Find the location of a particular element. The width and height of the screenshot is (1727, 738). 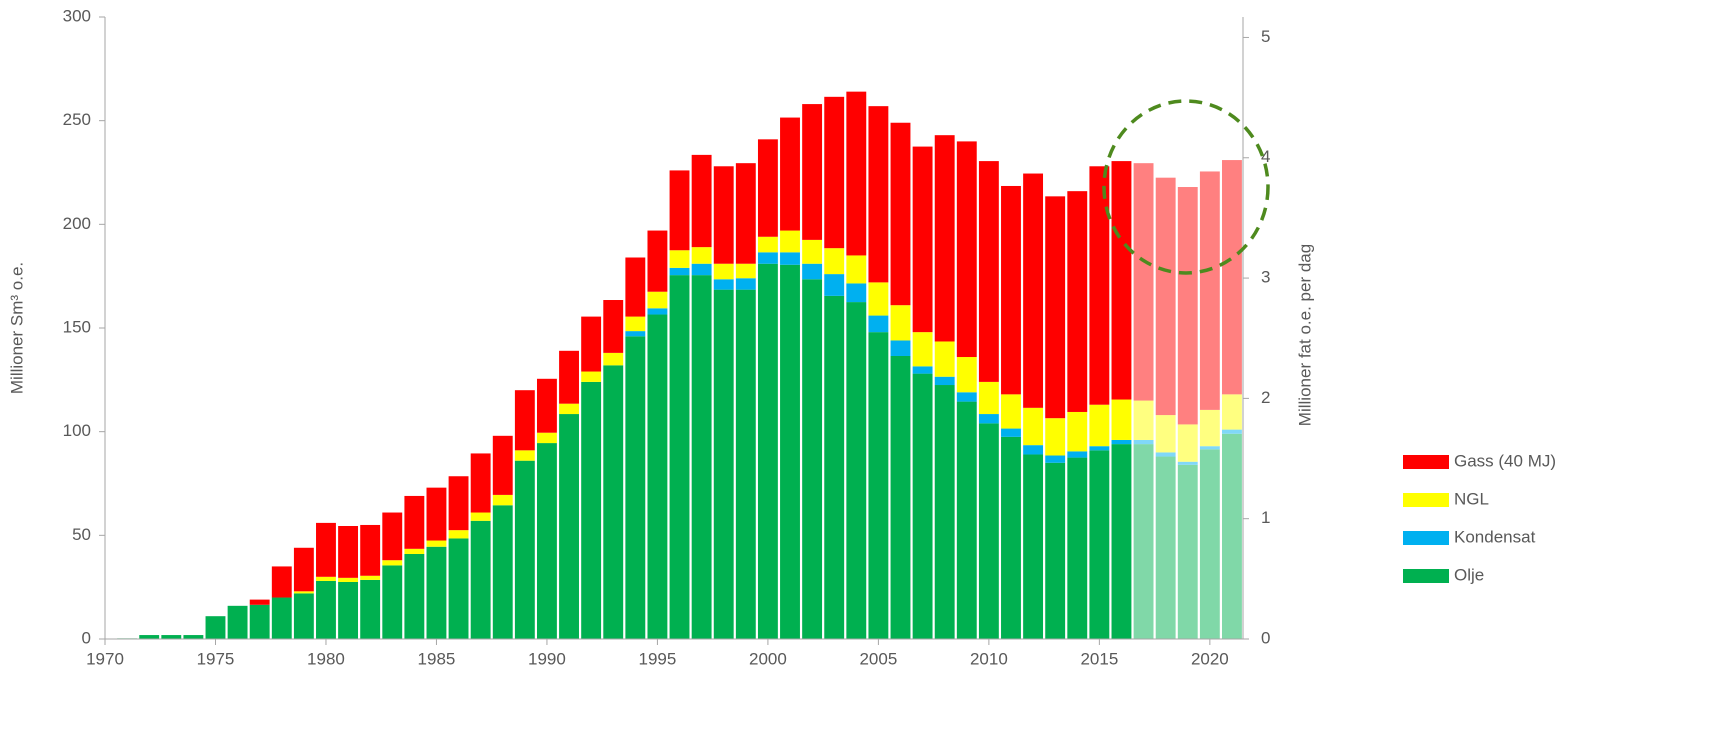

y-tick-label: 300 is located at coordinates (77, 15).